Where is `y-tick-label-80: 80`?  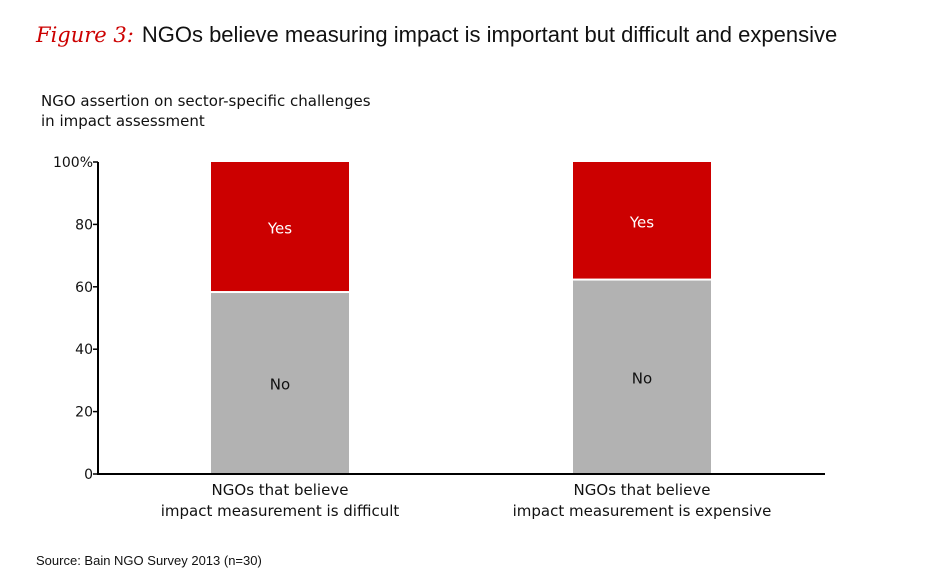 y-tick-label-80: 80 is located at coordinates (84, 225).